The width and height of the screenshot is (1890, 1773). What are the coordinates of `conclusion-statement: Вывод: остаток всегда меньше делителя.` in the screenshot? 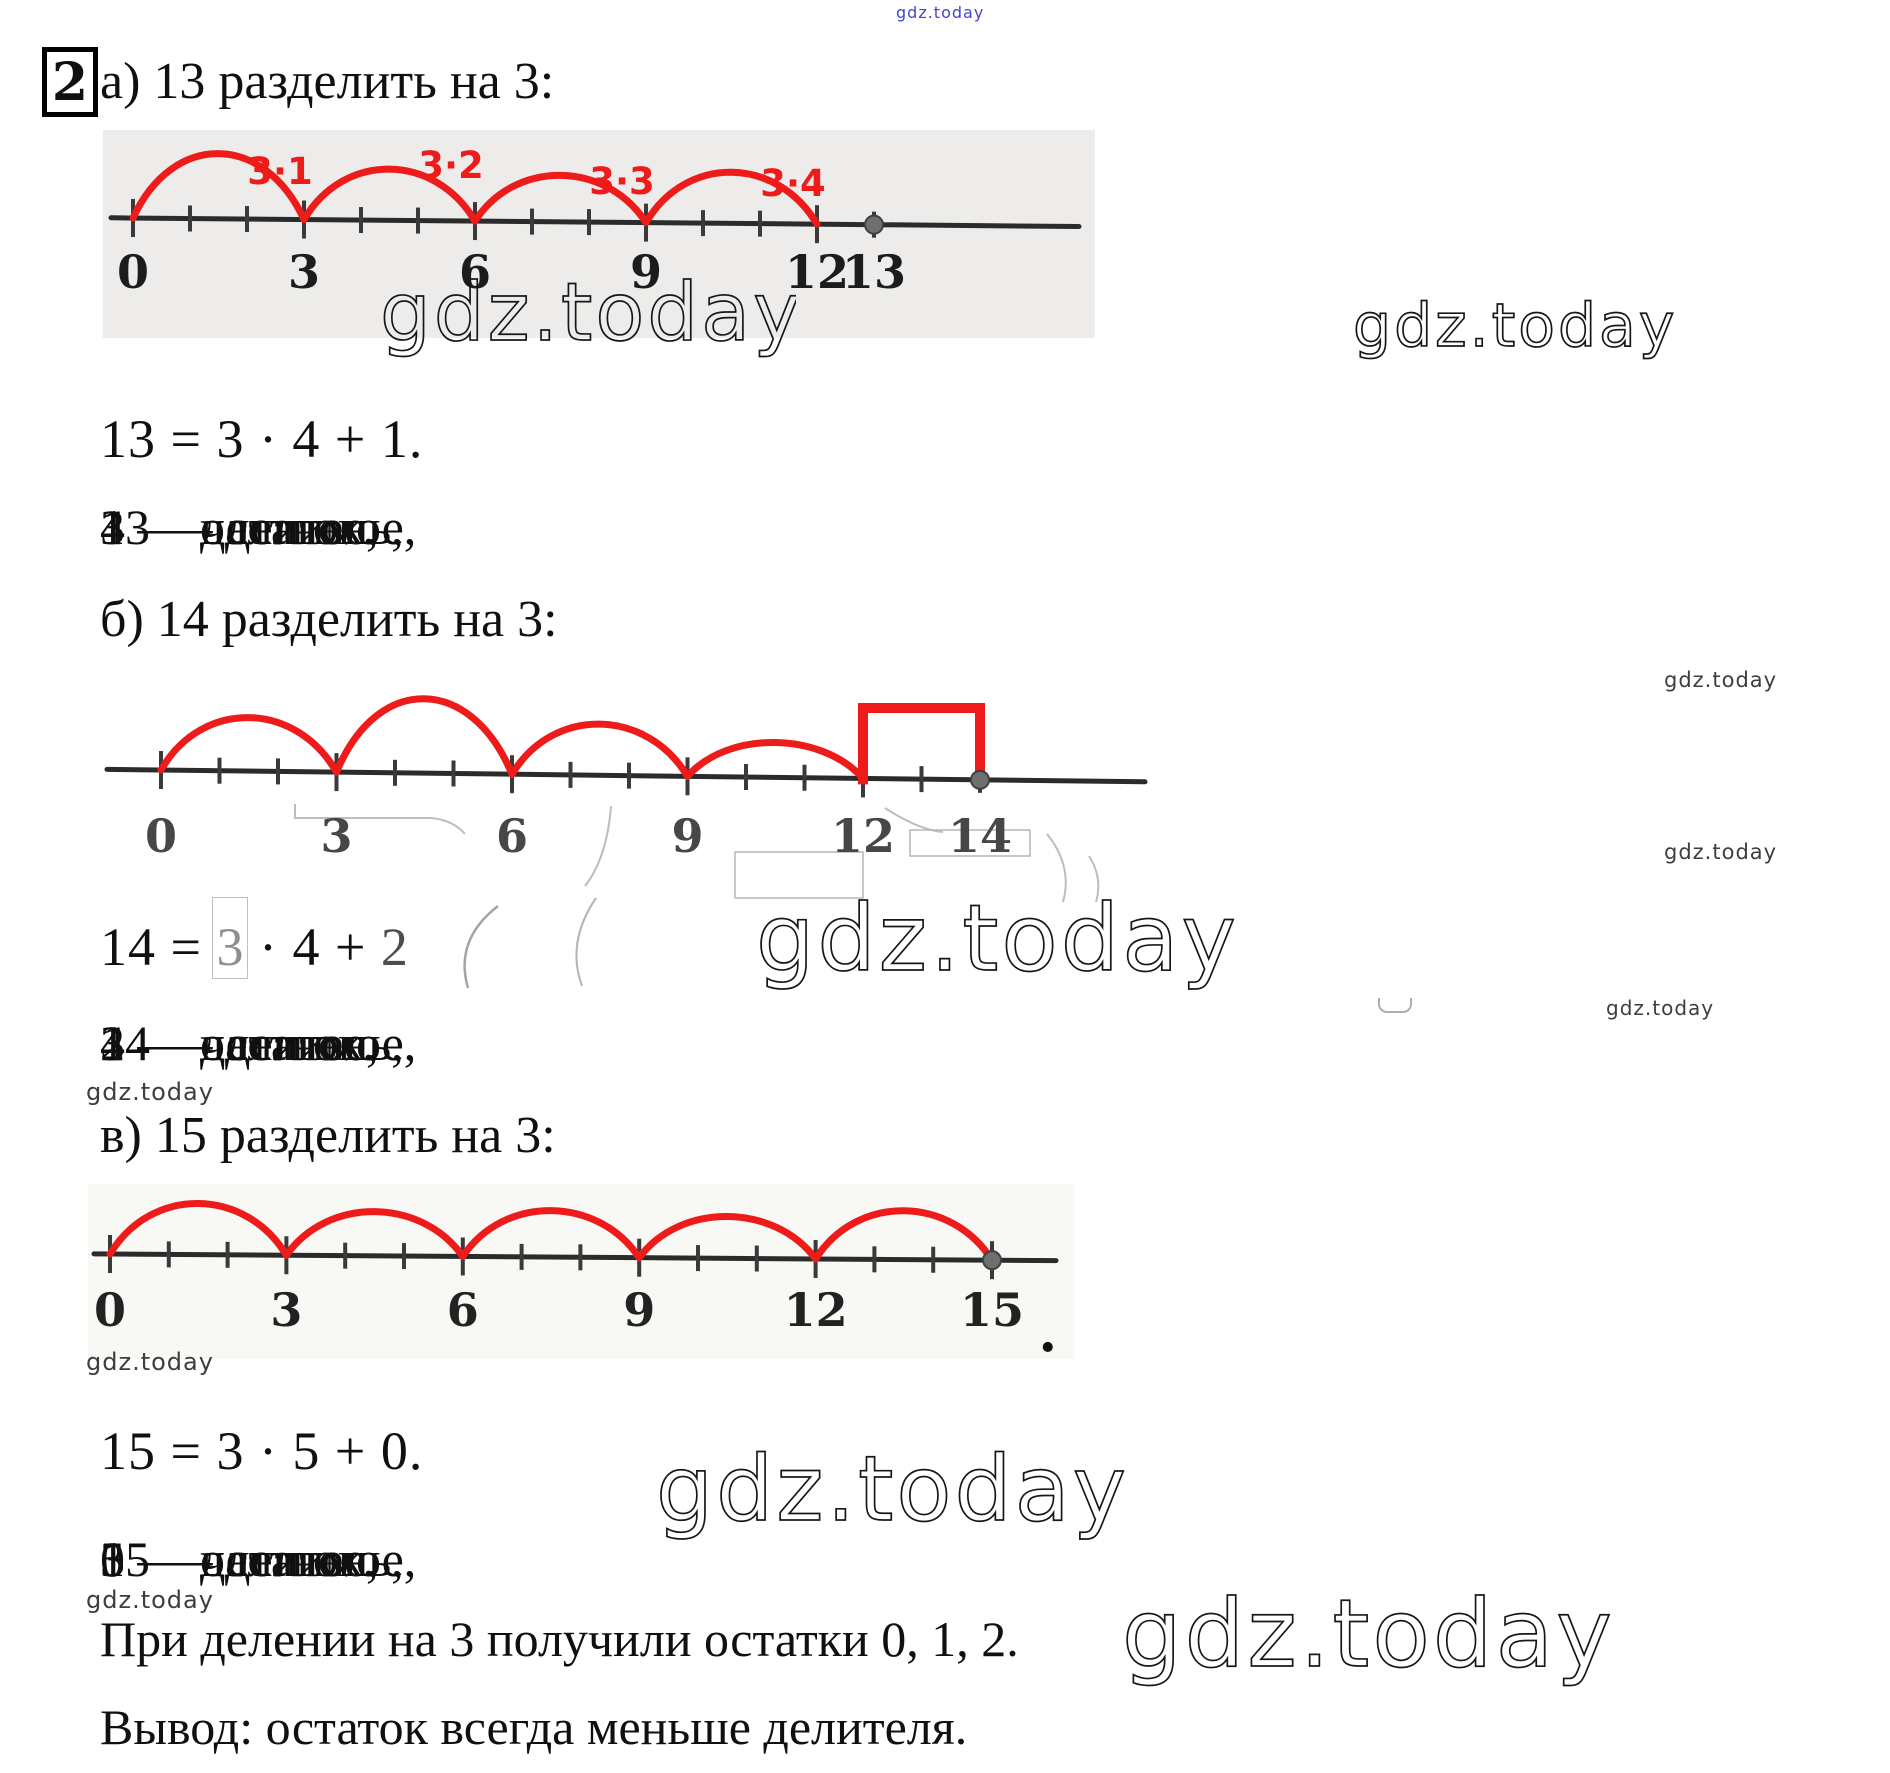 It's located at (534, 1727).